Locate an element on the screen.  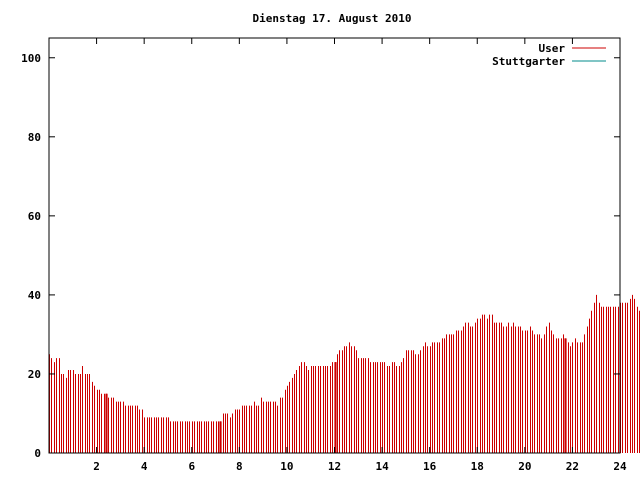
legend-label-stuttgarter: Stuttgarter is located at coordinates (528, 61).